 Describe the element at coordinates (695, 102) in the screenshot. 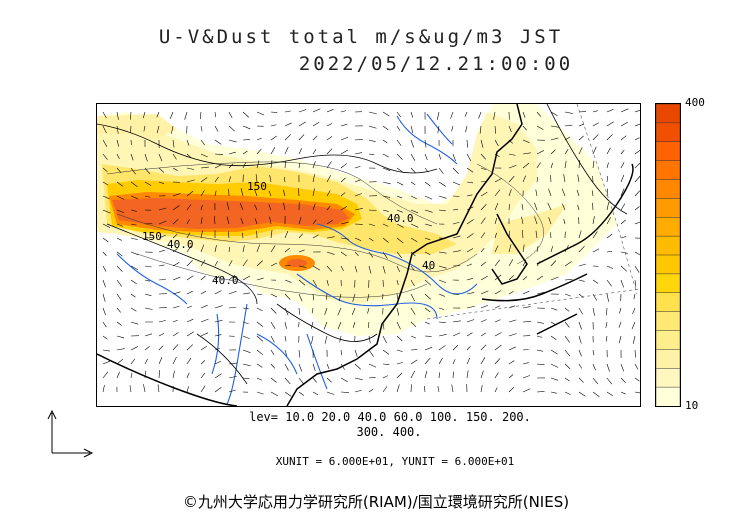

I see `scale-max-label: 400` at that location.